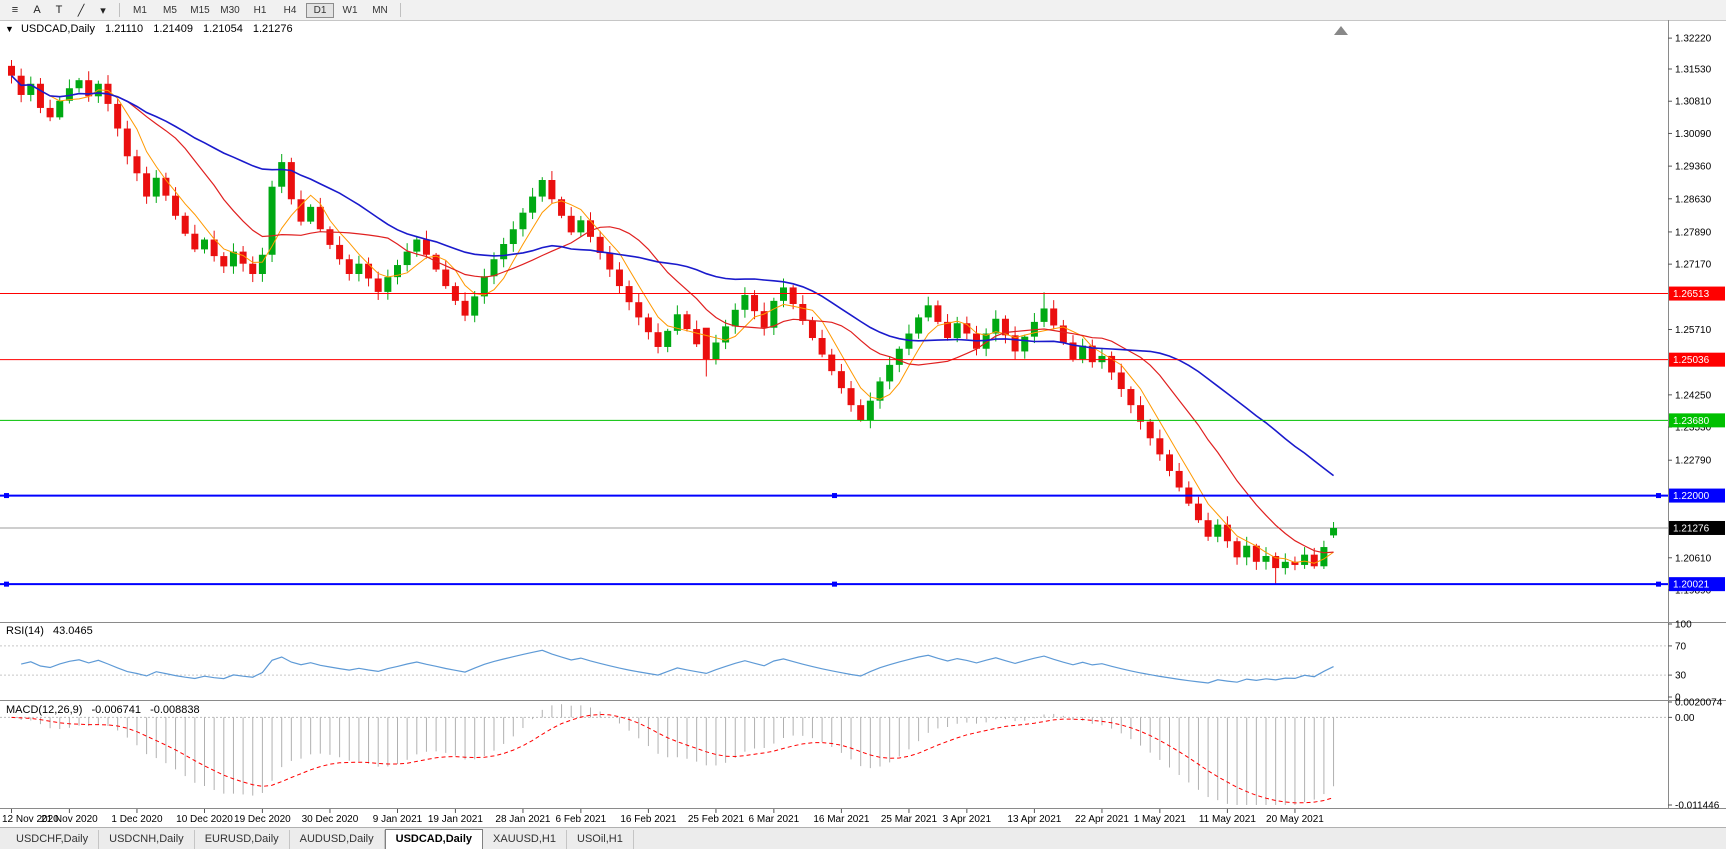  Describe the element at coordinates (290, 10) in the screenshot. I see `timeframe-h4-button: H4` at that location.